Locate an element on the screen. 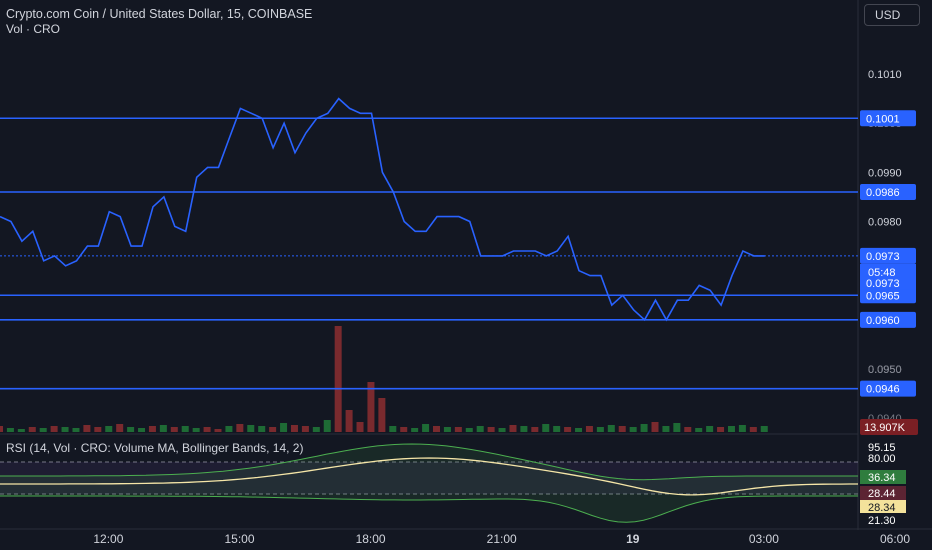 The width and height of the screenshot is (932, 550). indicator-value-text: 80.00 is located at coordinates (882, 459).